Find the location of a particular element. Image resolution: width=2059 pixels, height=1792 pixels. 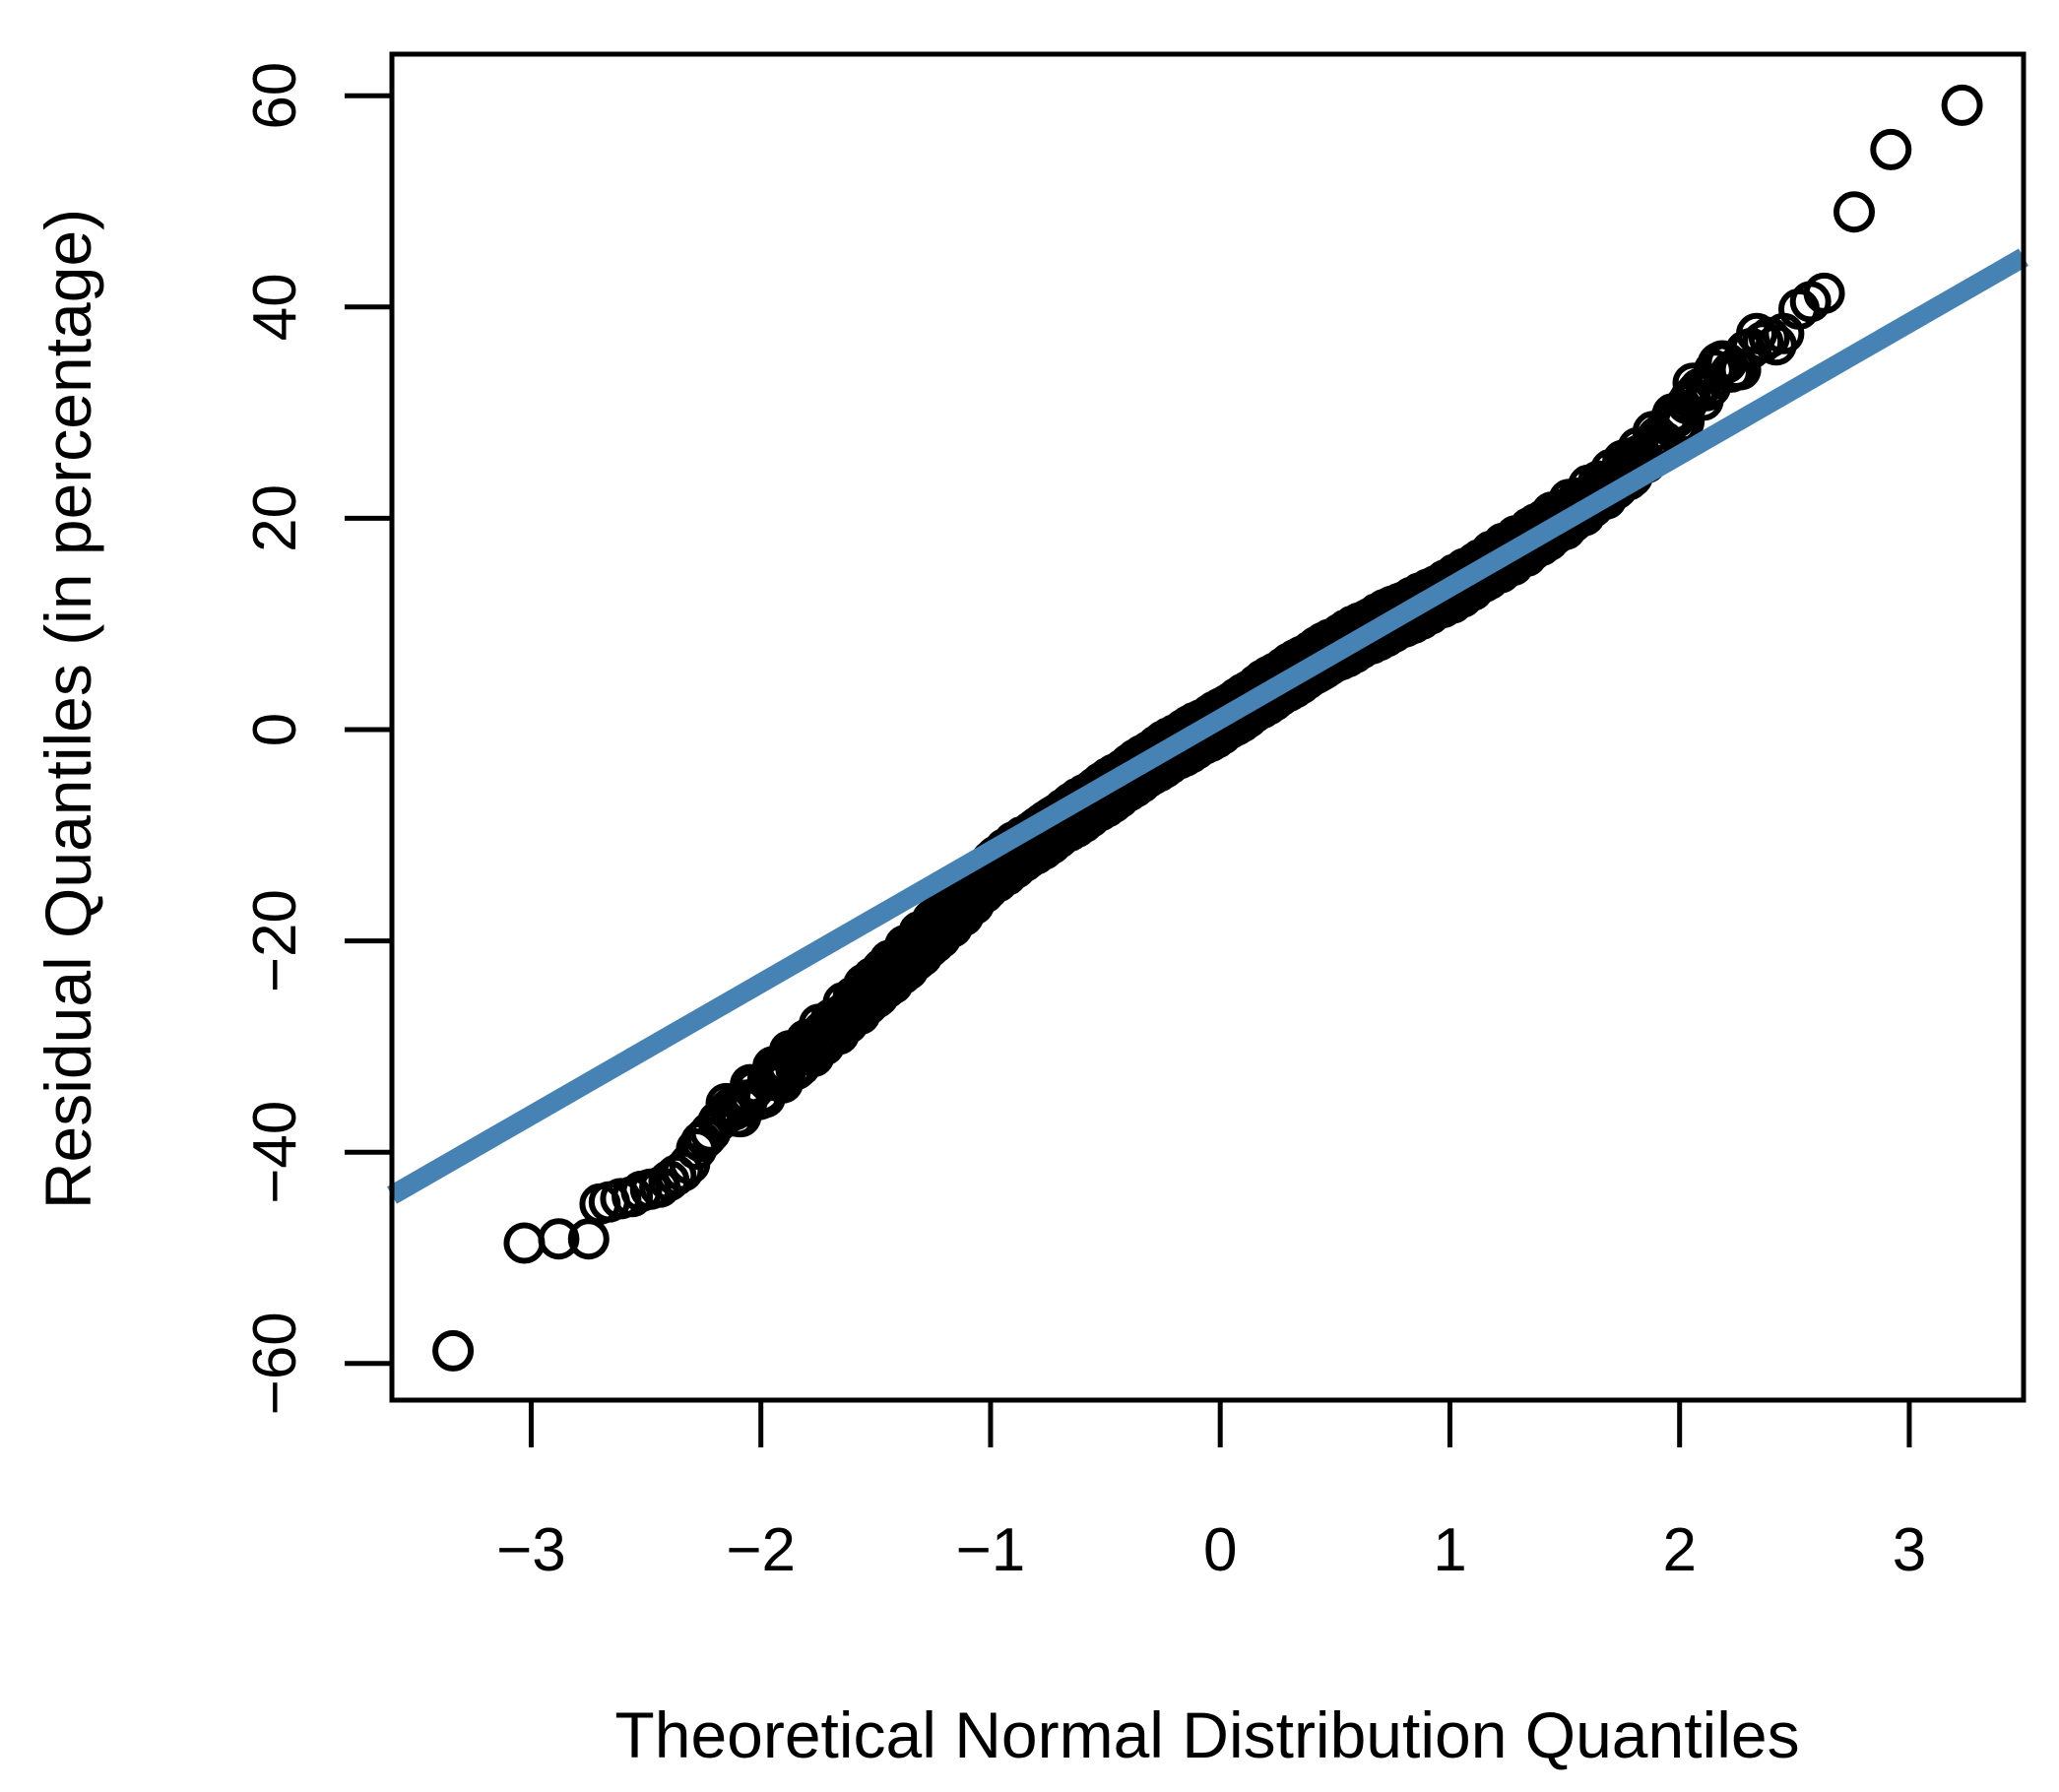

y-tick-label-0: −60 is located at coordinates (275, 1363).